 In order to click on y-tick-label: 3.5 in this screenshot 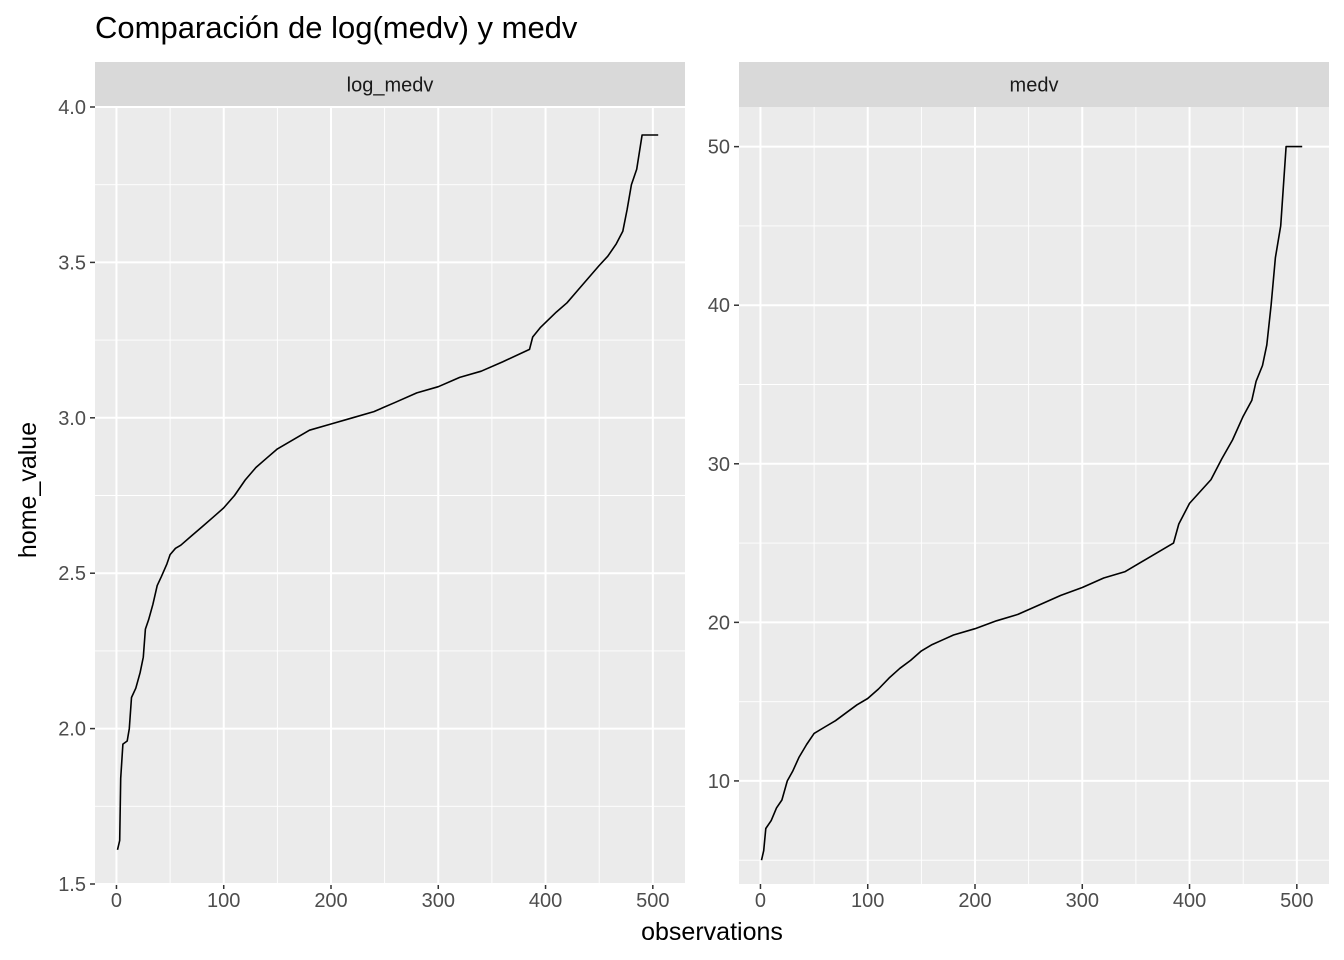, I will do `click(72, 263)`.